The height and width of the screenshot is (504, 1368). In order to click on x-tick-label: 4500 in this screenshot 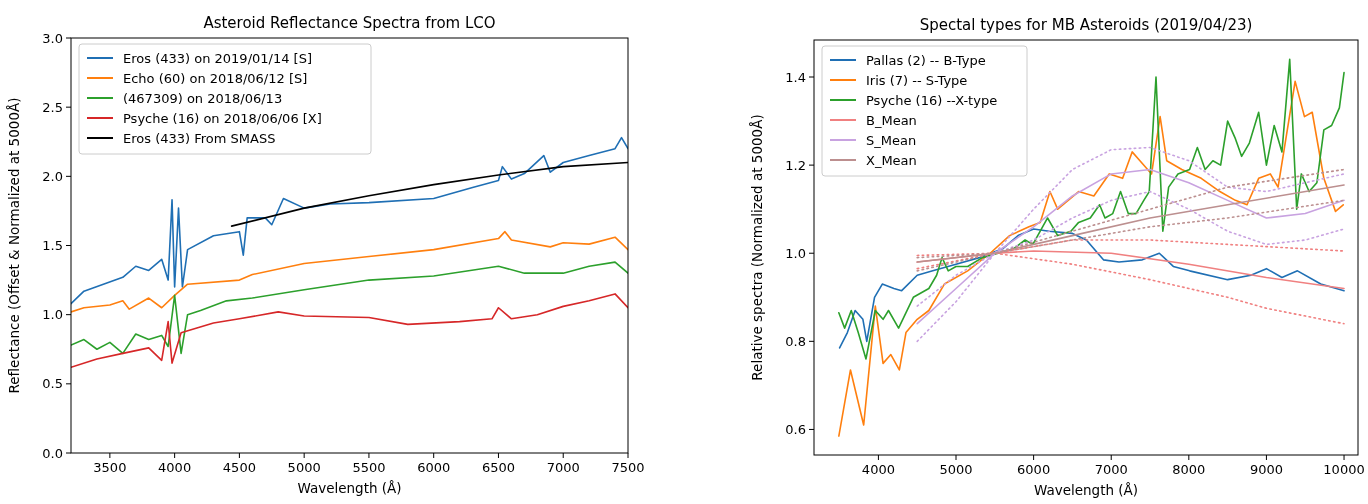, I will do `click(239, 467)`.